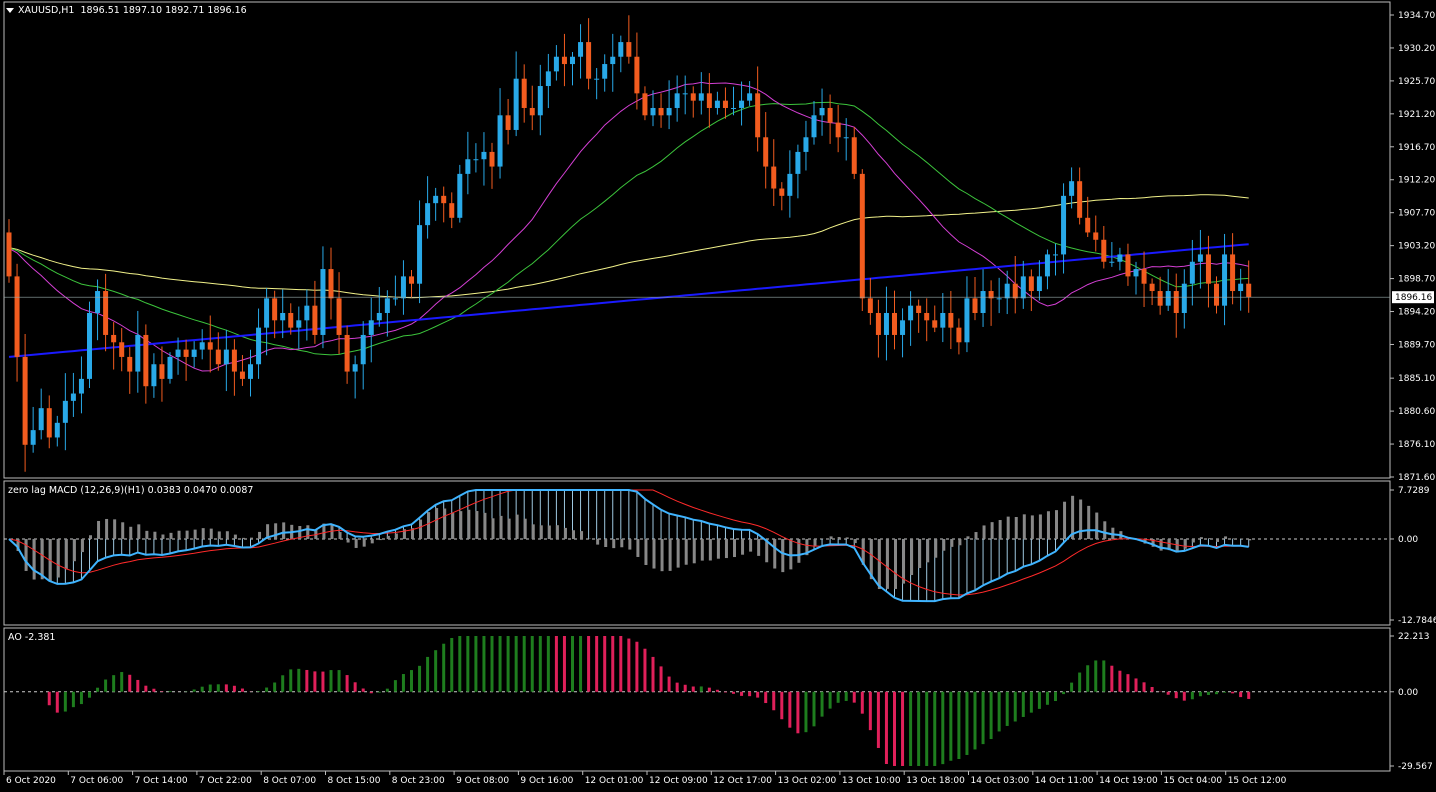 This screenshot has width=1436, height=792. I want to click on y-tick-label: 0.00, so click(1408, 693).